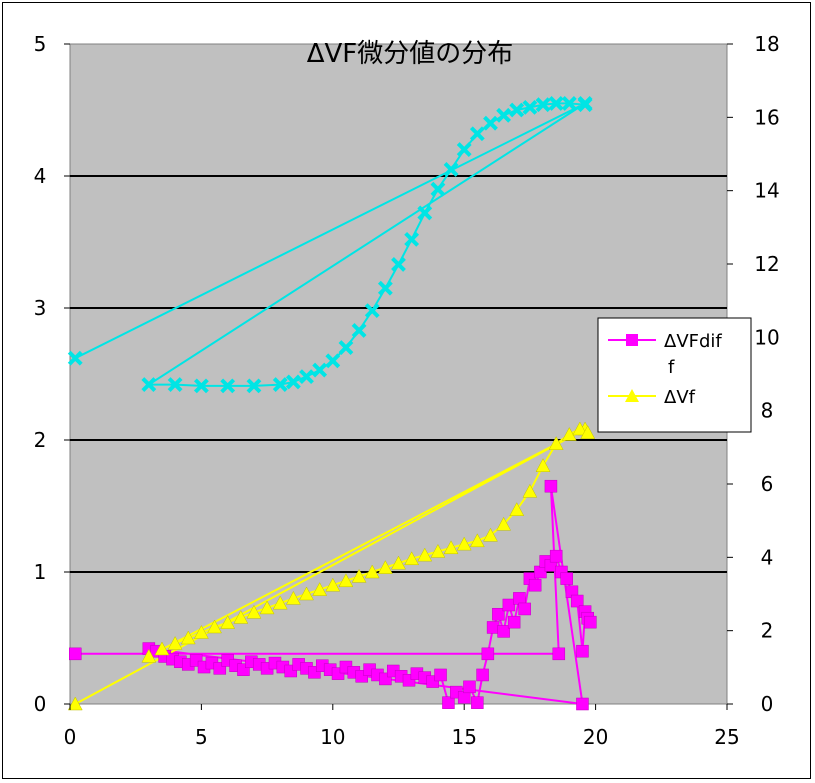  Describe the element at coordinates (726, 737) in the screenshot. I see `x-tick-label: 25` at that location.